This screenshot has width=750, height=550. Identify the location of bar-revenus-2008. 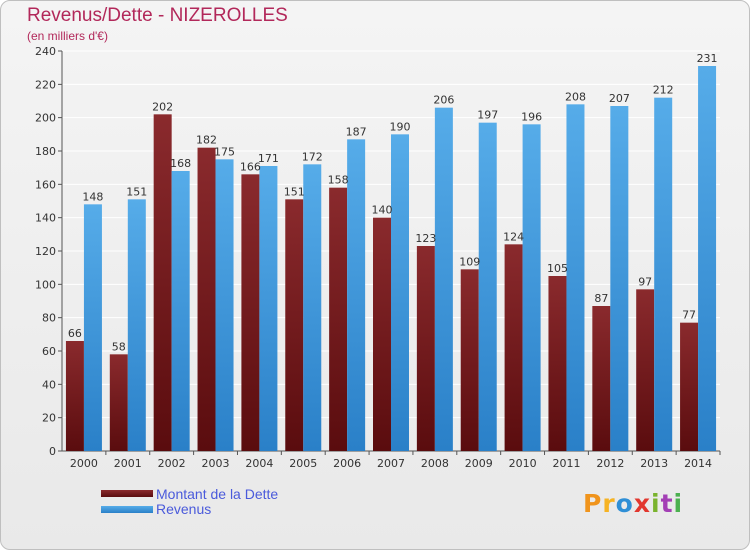
(443, 279).